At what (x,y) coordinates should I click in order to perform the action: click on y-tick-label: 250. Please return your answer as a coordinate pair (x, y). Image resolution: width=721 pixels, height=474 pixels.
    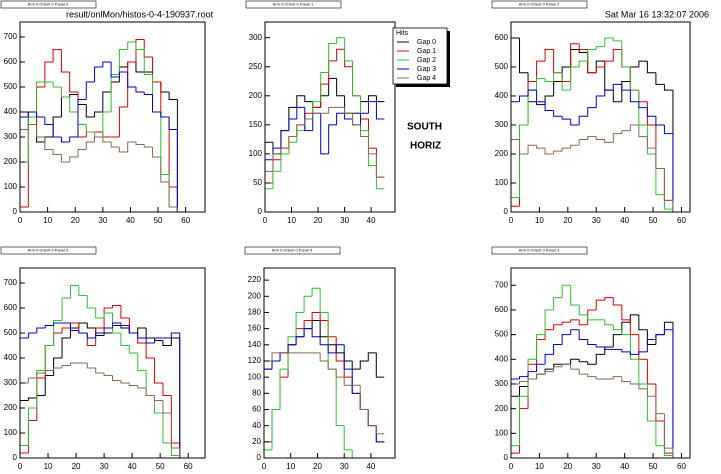
    Looking at the image, I should click on (256, 66).